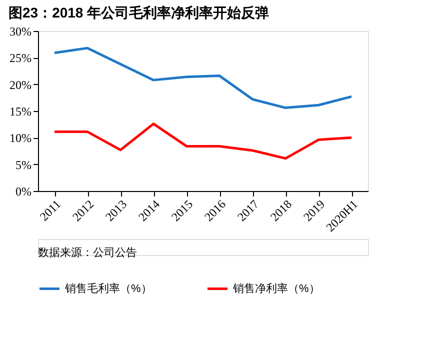 This screenshot has width=448, height=344. Describe the element at coordinates (87, 252) in the screenshot. I see `source-note: 数据来源：公司公告` at that location.